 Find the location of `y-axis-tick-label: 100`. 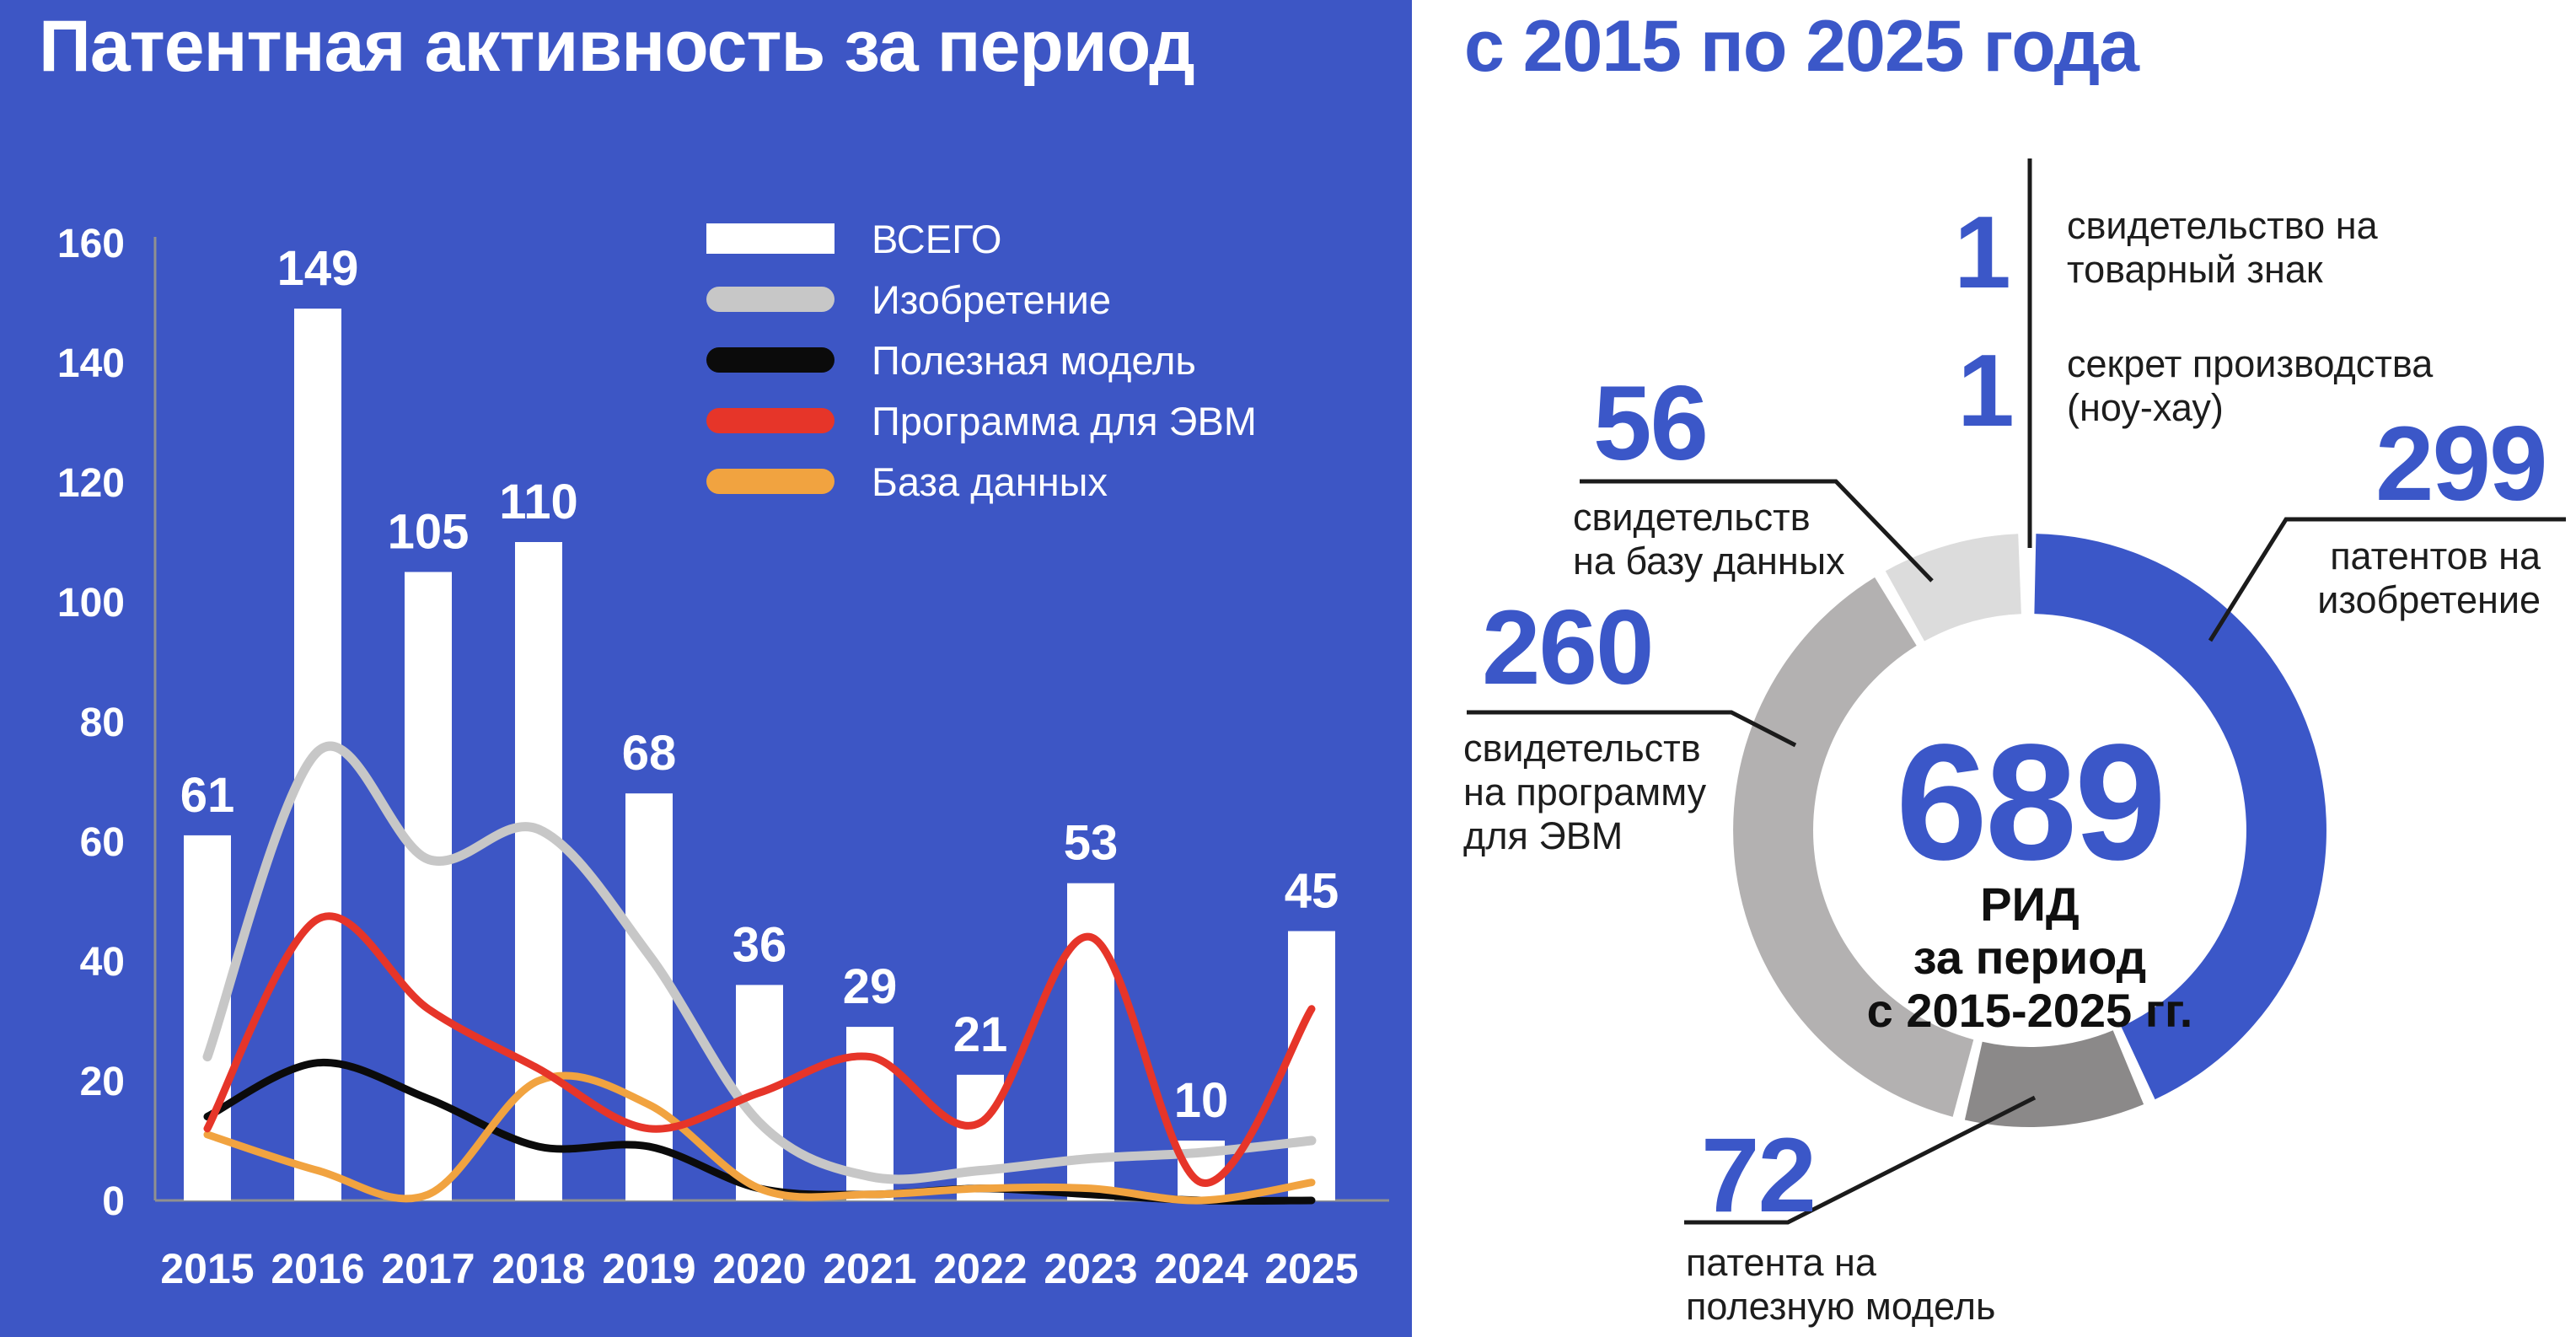

y-axis-tick-label: 100 is located at coordinates (91, 603).